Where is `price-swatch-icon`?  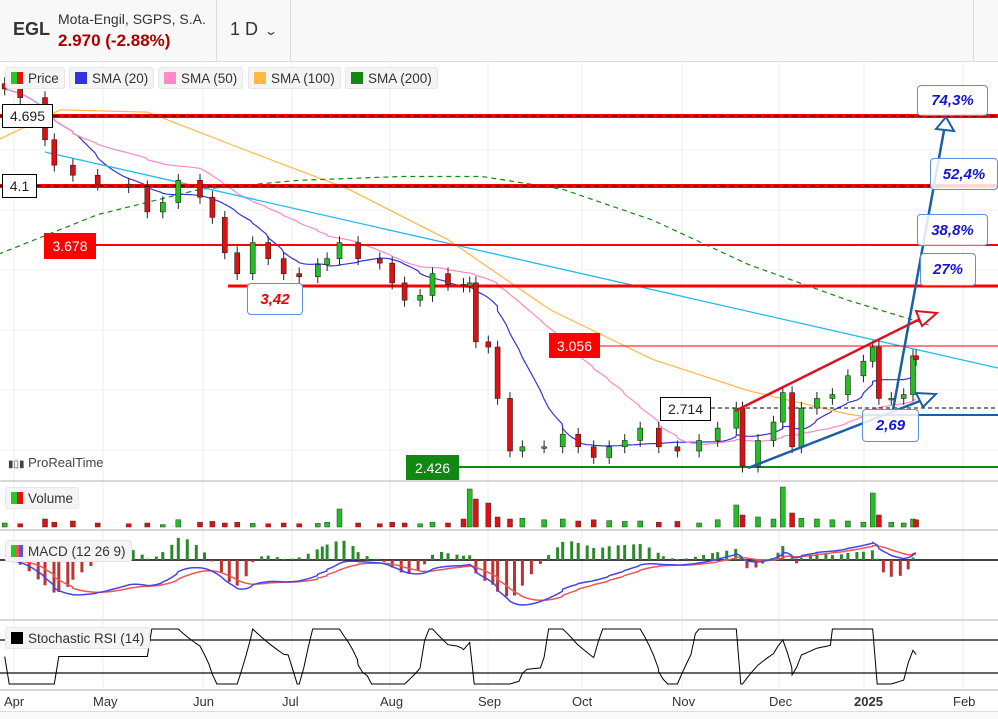 price-swatch-icon is located at coordinates (17, 78).